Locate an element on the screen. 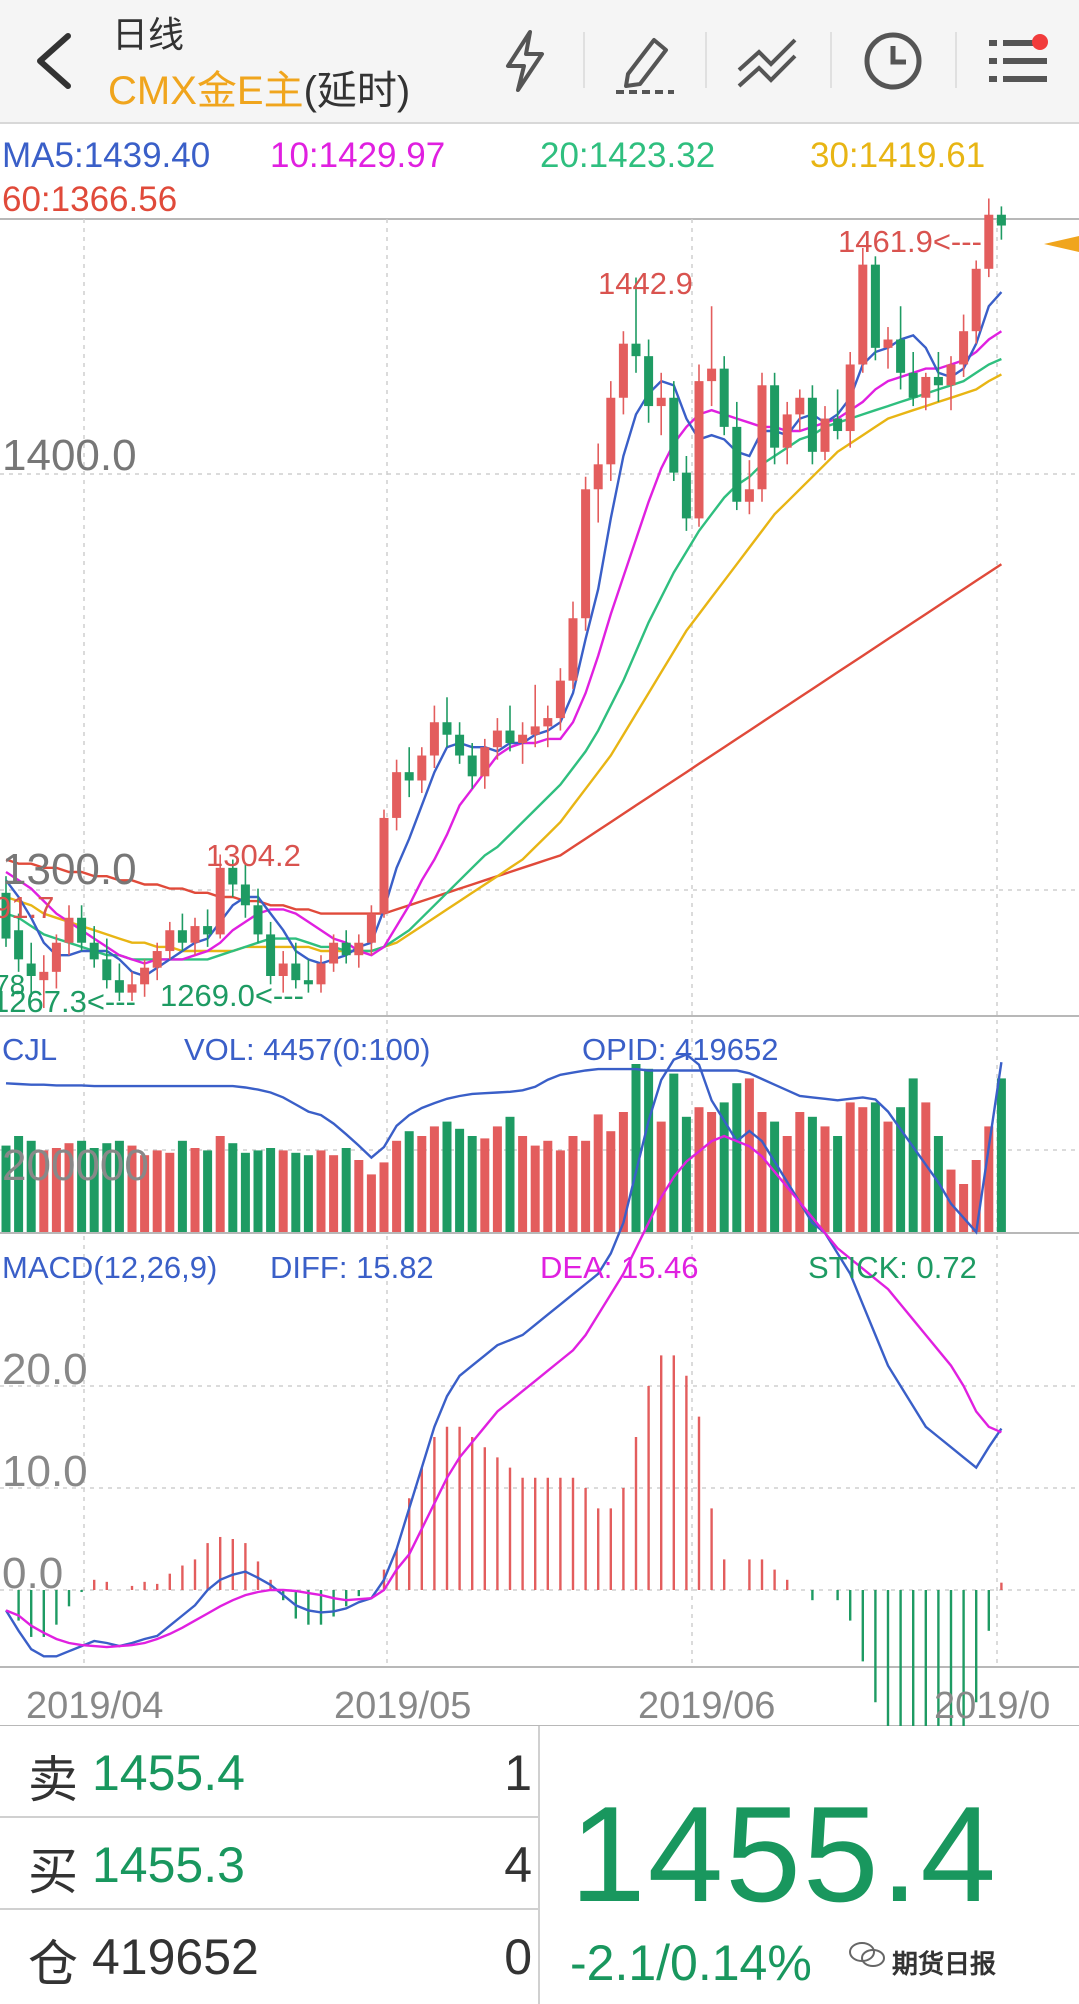 This screenshot has height=2004, width=1079. sell-label: 卖 is located at coordinates (53, 1780).